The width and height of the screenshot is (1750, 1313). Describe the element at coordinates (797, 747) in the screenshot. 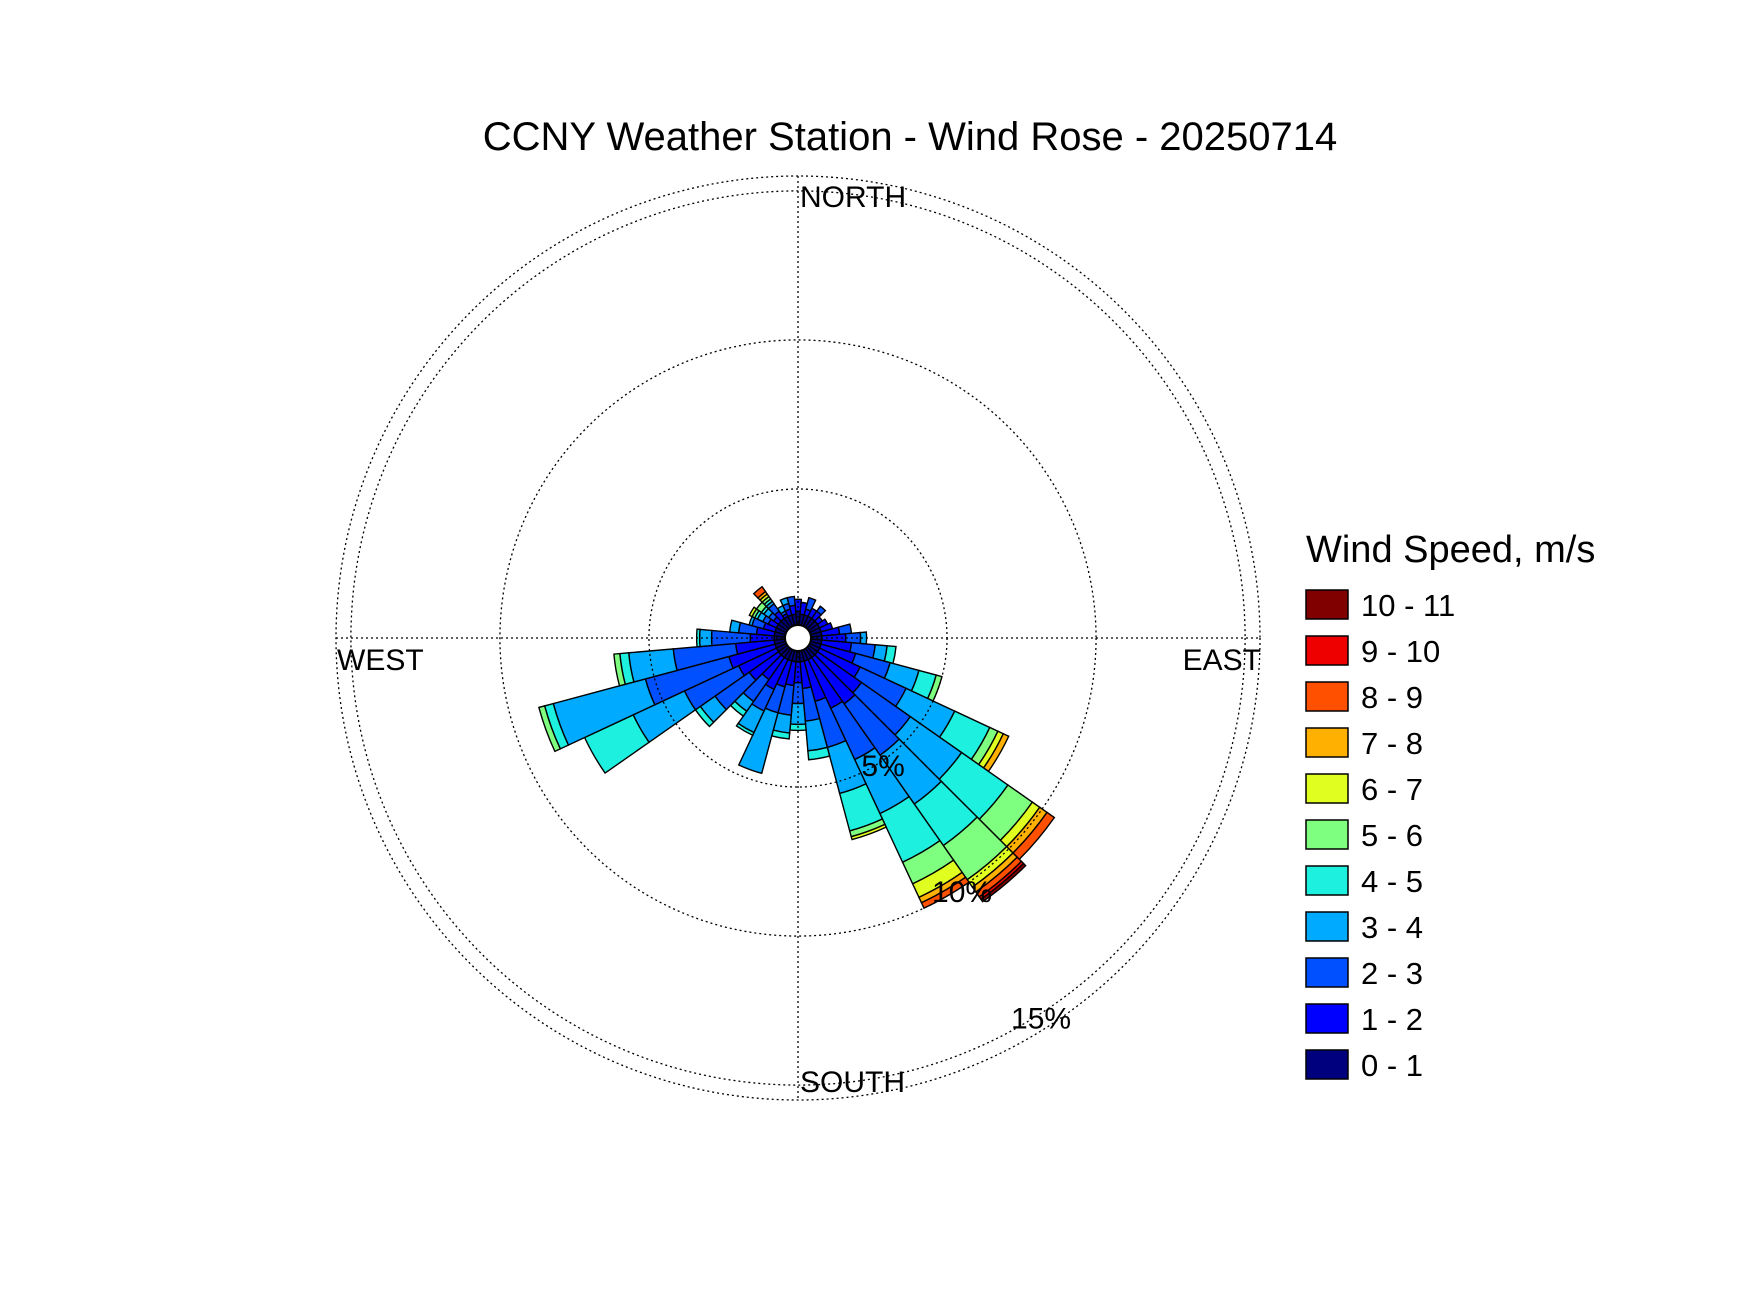

I see `sector-bars` at that location.